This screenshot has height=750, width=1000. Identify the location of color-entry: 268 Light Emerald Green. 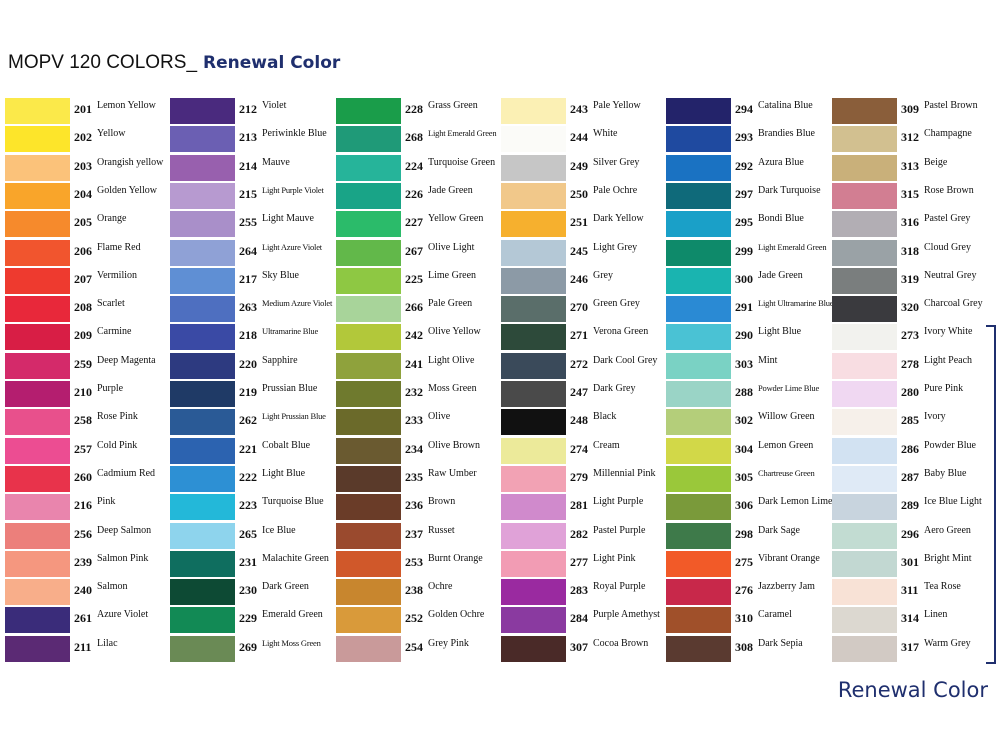
(418, 139).